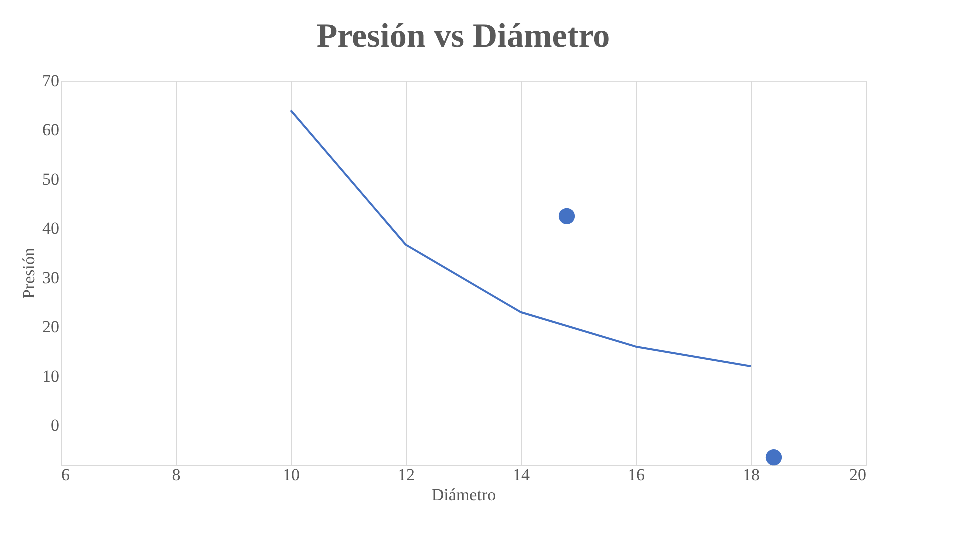 The width and height of the screenshot is (957, 560). Describe the element at coordinates (463, 36) in the screenshot. I see `chart-title: Presión vs Diámetro` at that location.